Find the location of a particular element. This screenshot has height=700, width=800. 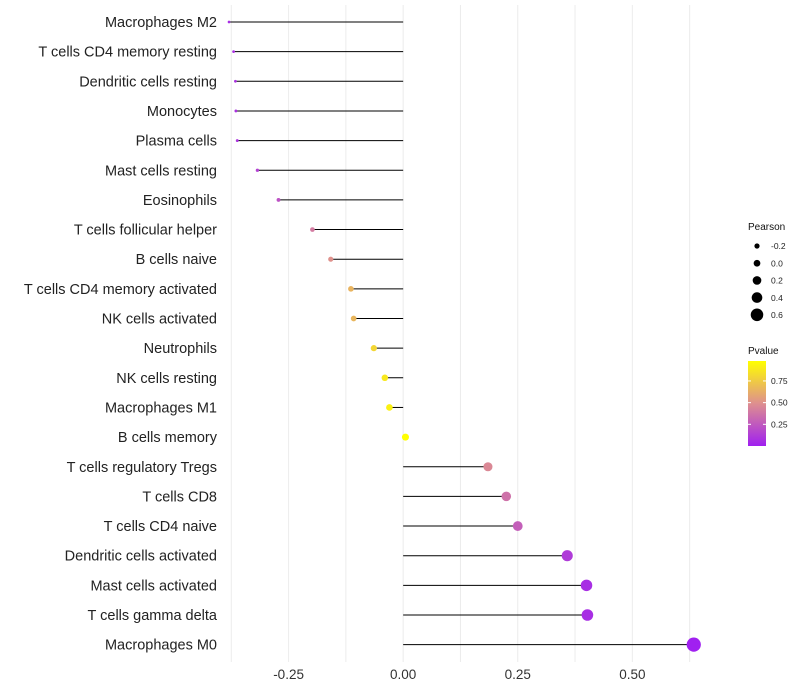

size-legend-label: 0.4 is located at coordinates (777, 298).